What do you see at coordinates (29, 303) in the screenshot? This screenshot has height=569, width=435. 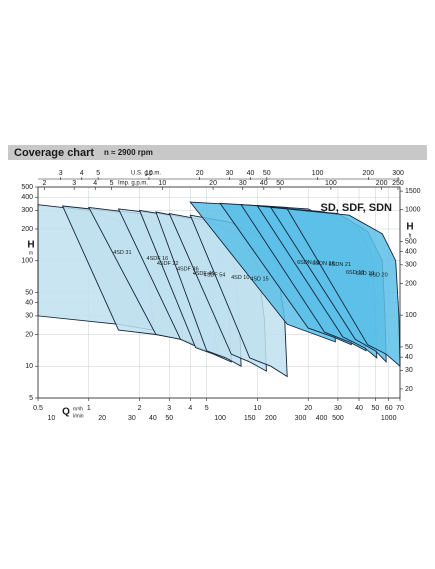 I see `y-tick-label: 40` at bounding box center [29, 303].